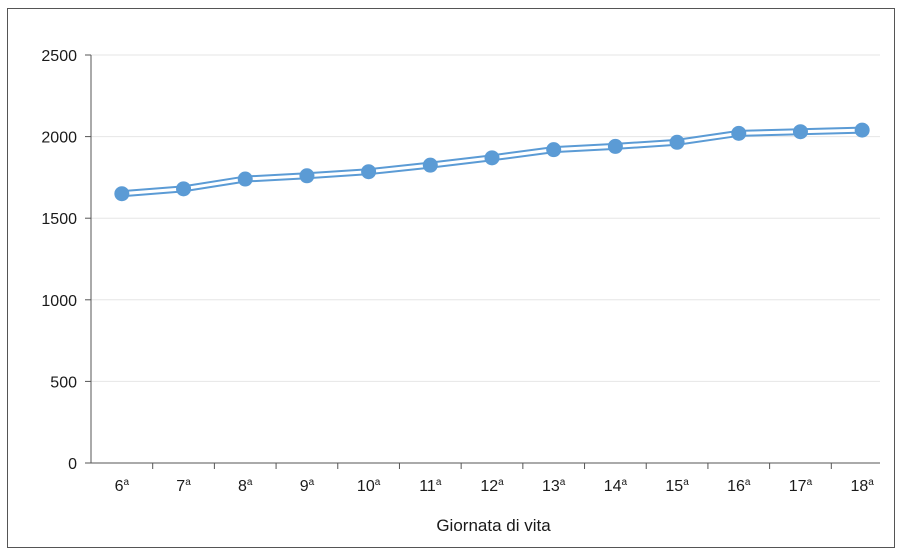 Image resolution: width=904 pixels, height=550 pixels. I want to click on y-tick-label: 500, so click(63, 382).